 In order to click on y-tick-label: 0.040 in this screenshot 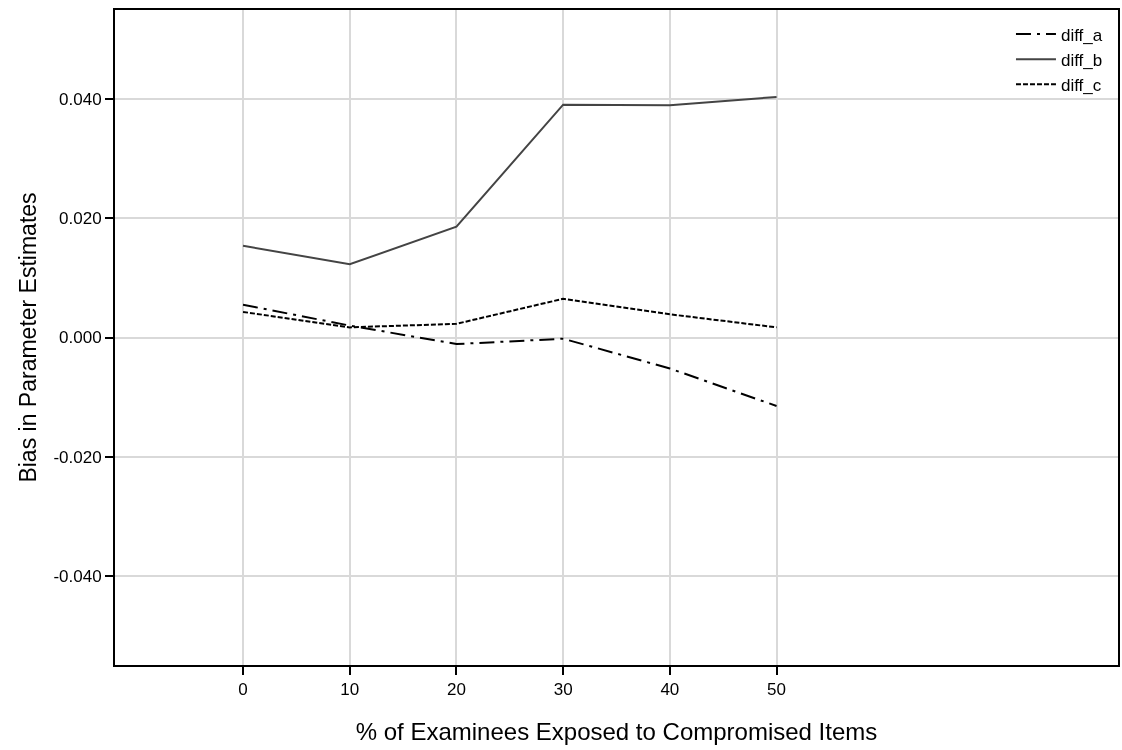, I will do `click(80, 100)`.